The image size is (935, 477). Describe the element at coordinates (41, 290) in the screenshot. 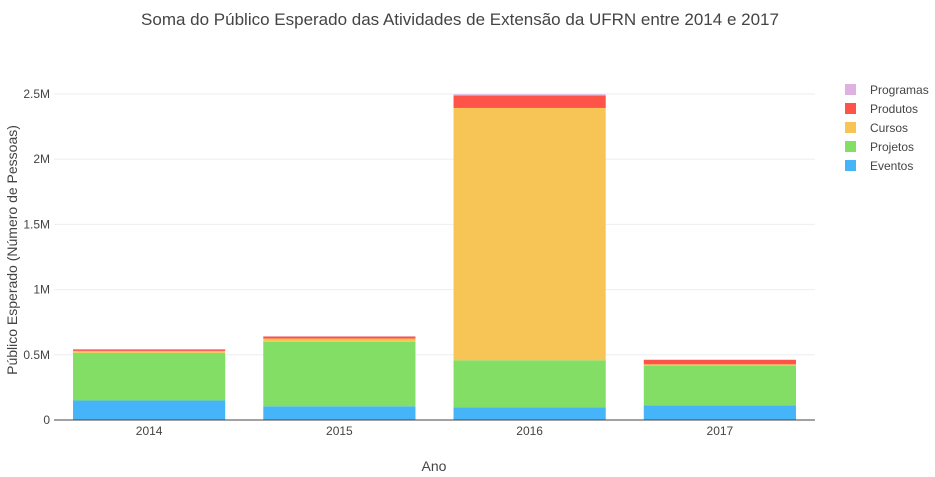

I see `y-tick-label: 1M` at that location.